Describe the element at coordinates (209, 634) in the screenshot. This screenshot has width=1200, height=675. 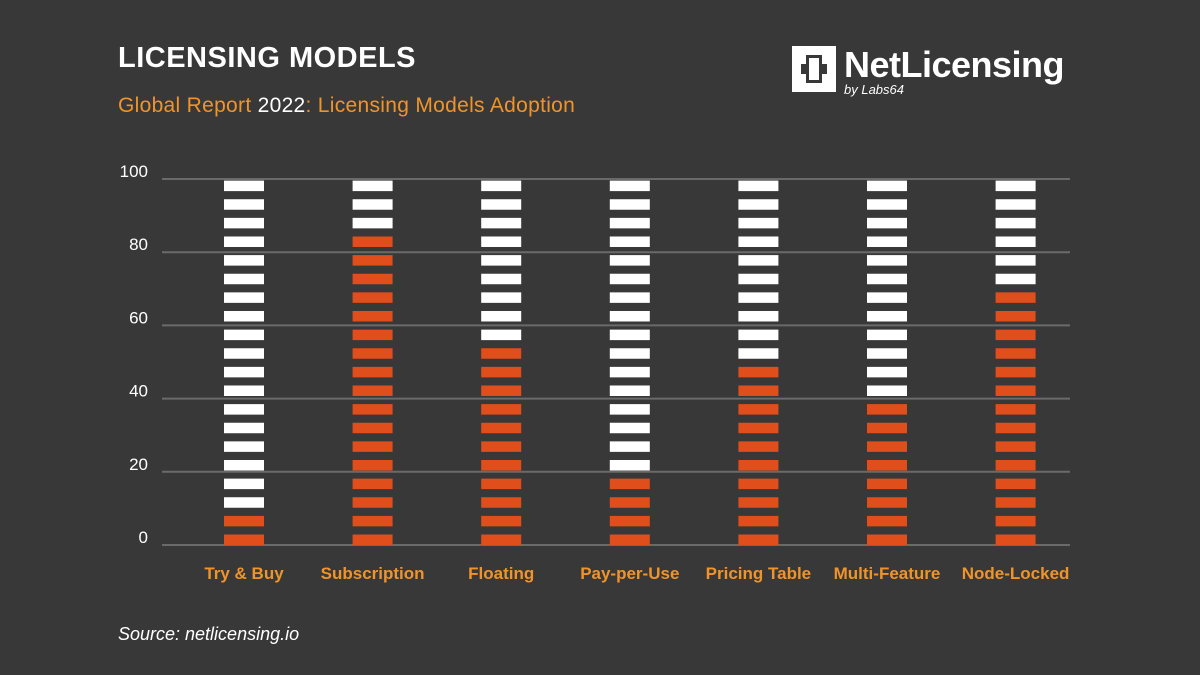
I see `source-note: Source: netlicensing.io` at that location.